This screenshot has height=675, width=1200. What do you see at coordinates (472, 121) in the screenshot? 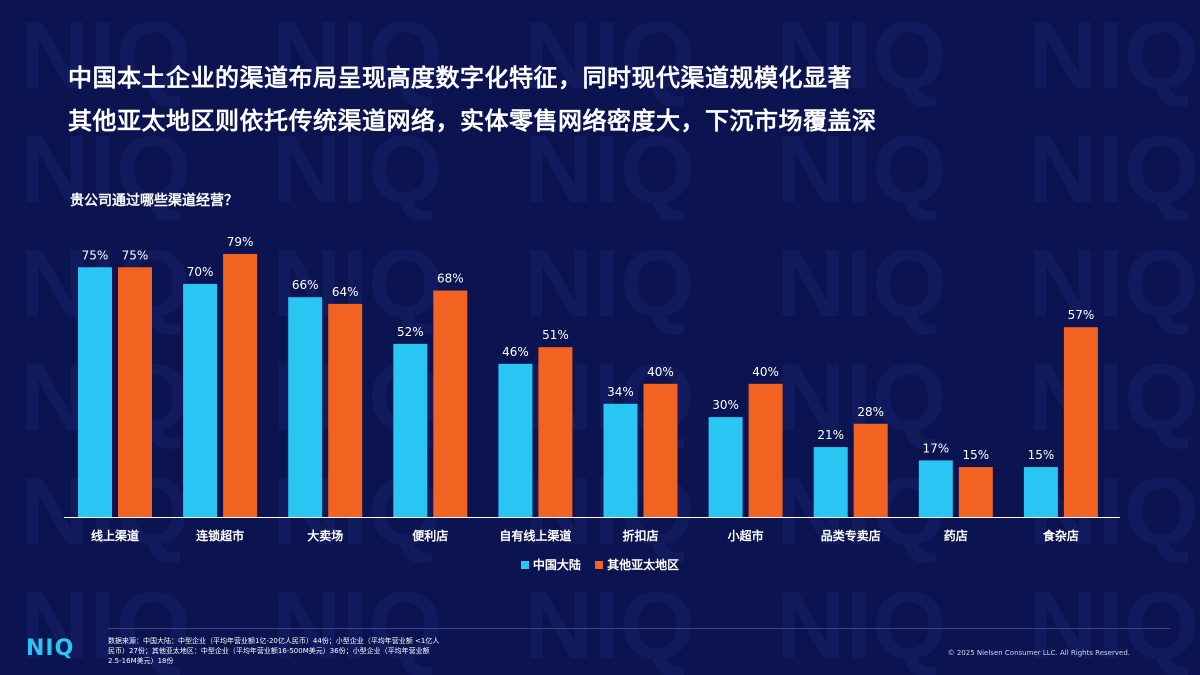
I see `headline-line-2: 其他亚太地区则依托传统渠道网络，实体零售网络密度大，下沉市场覆盖深` at bounding box center [472, 121].